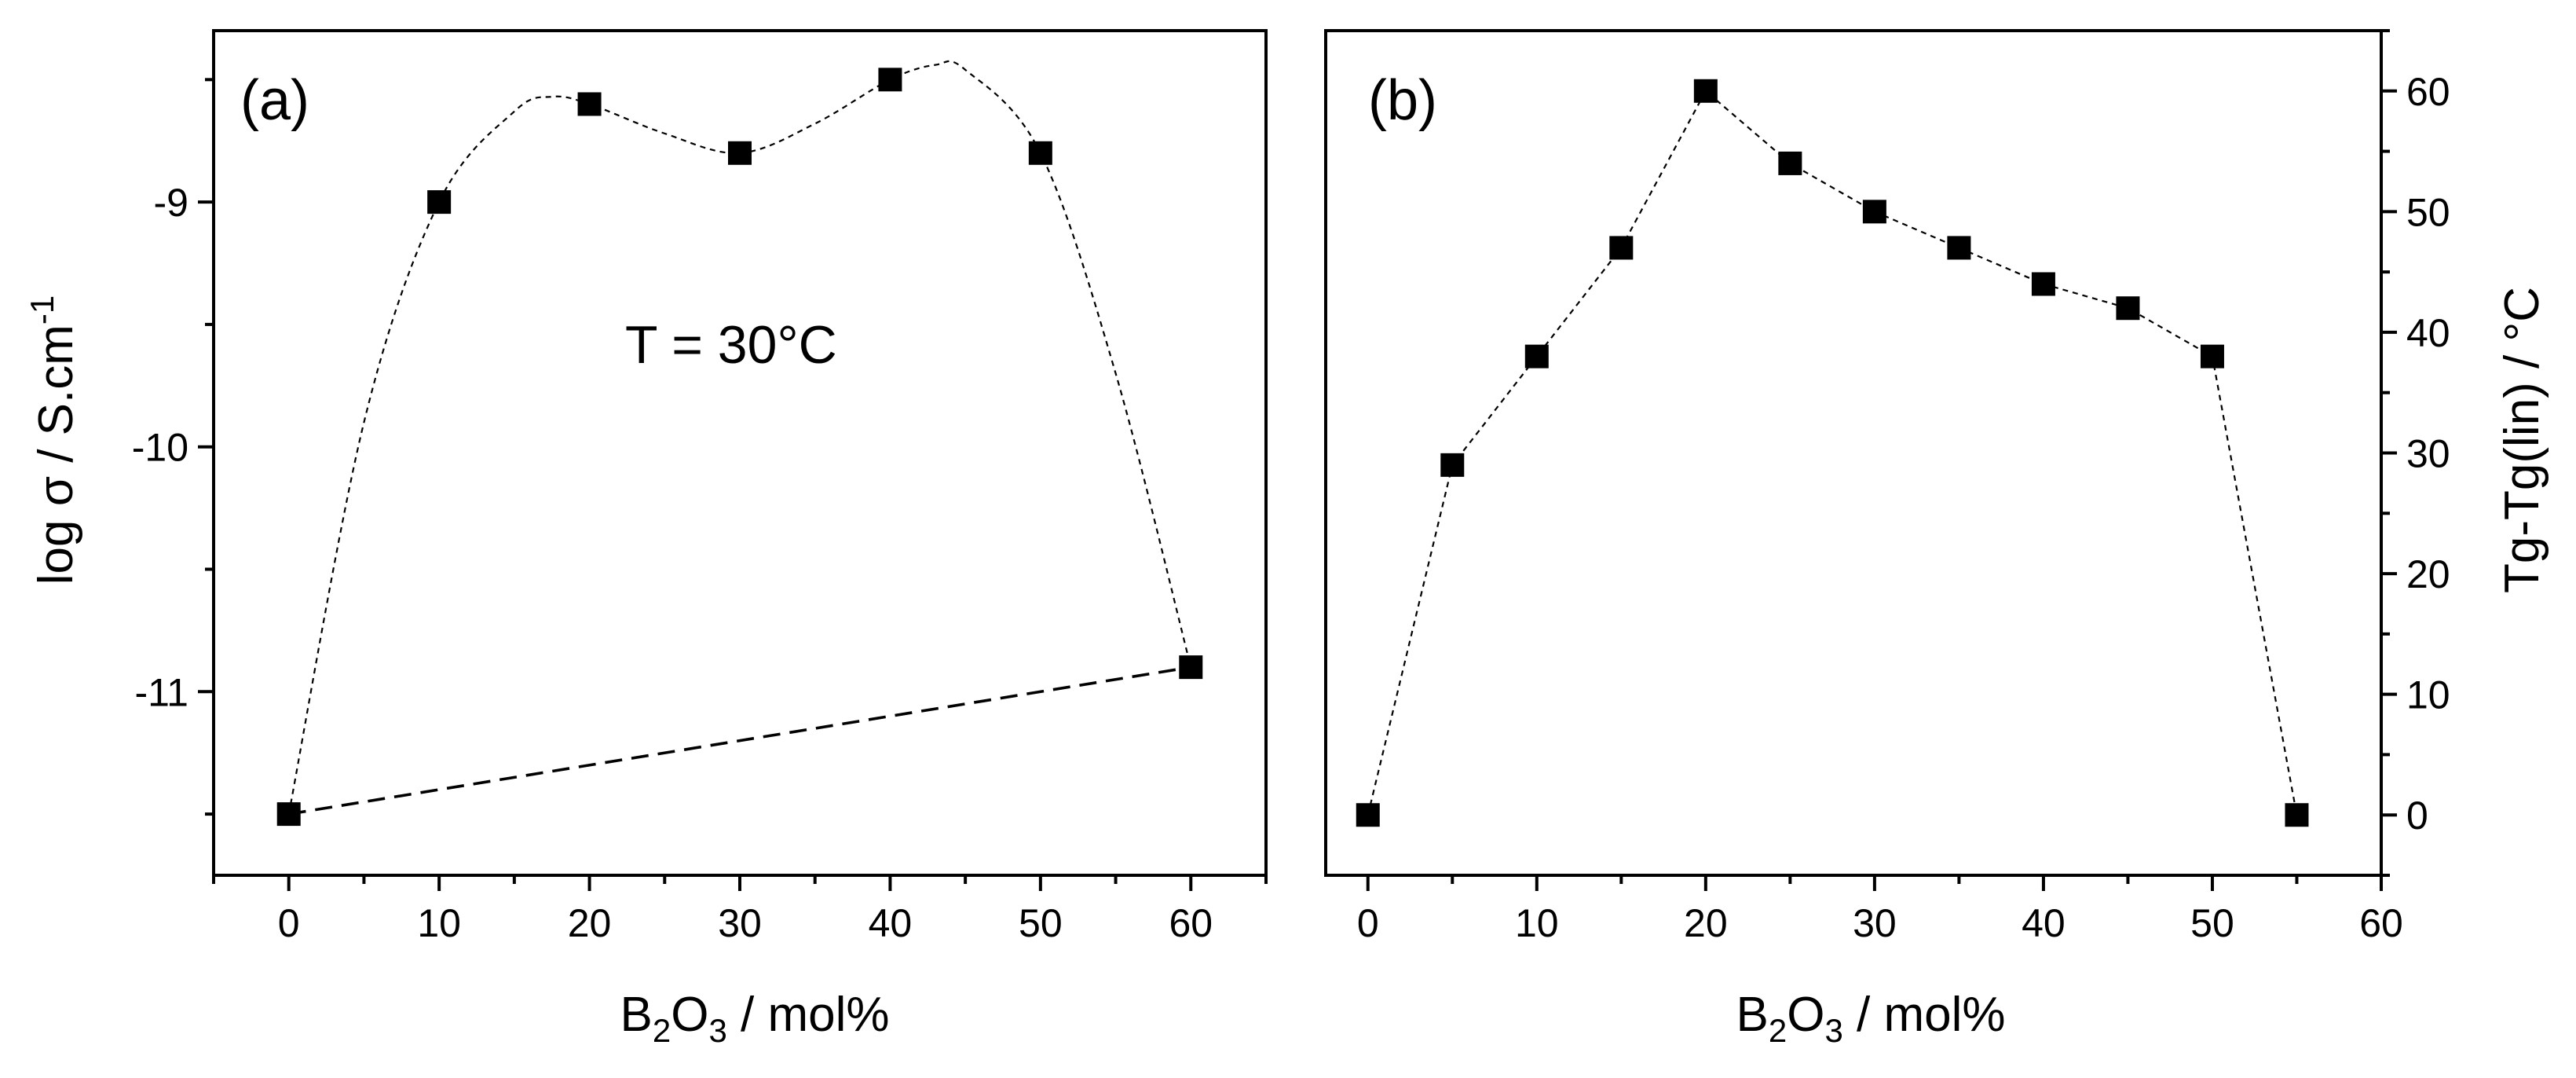 This screenshot has height=1078, width=2576. What do you see at coordinates (590, 923) in the screenshot?
I see `panel-a-x-tick-label: 20` at bounding box center [590, 923].